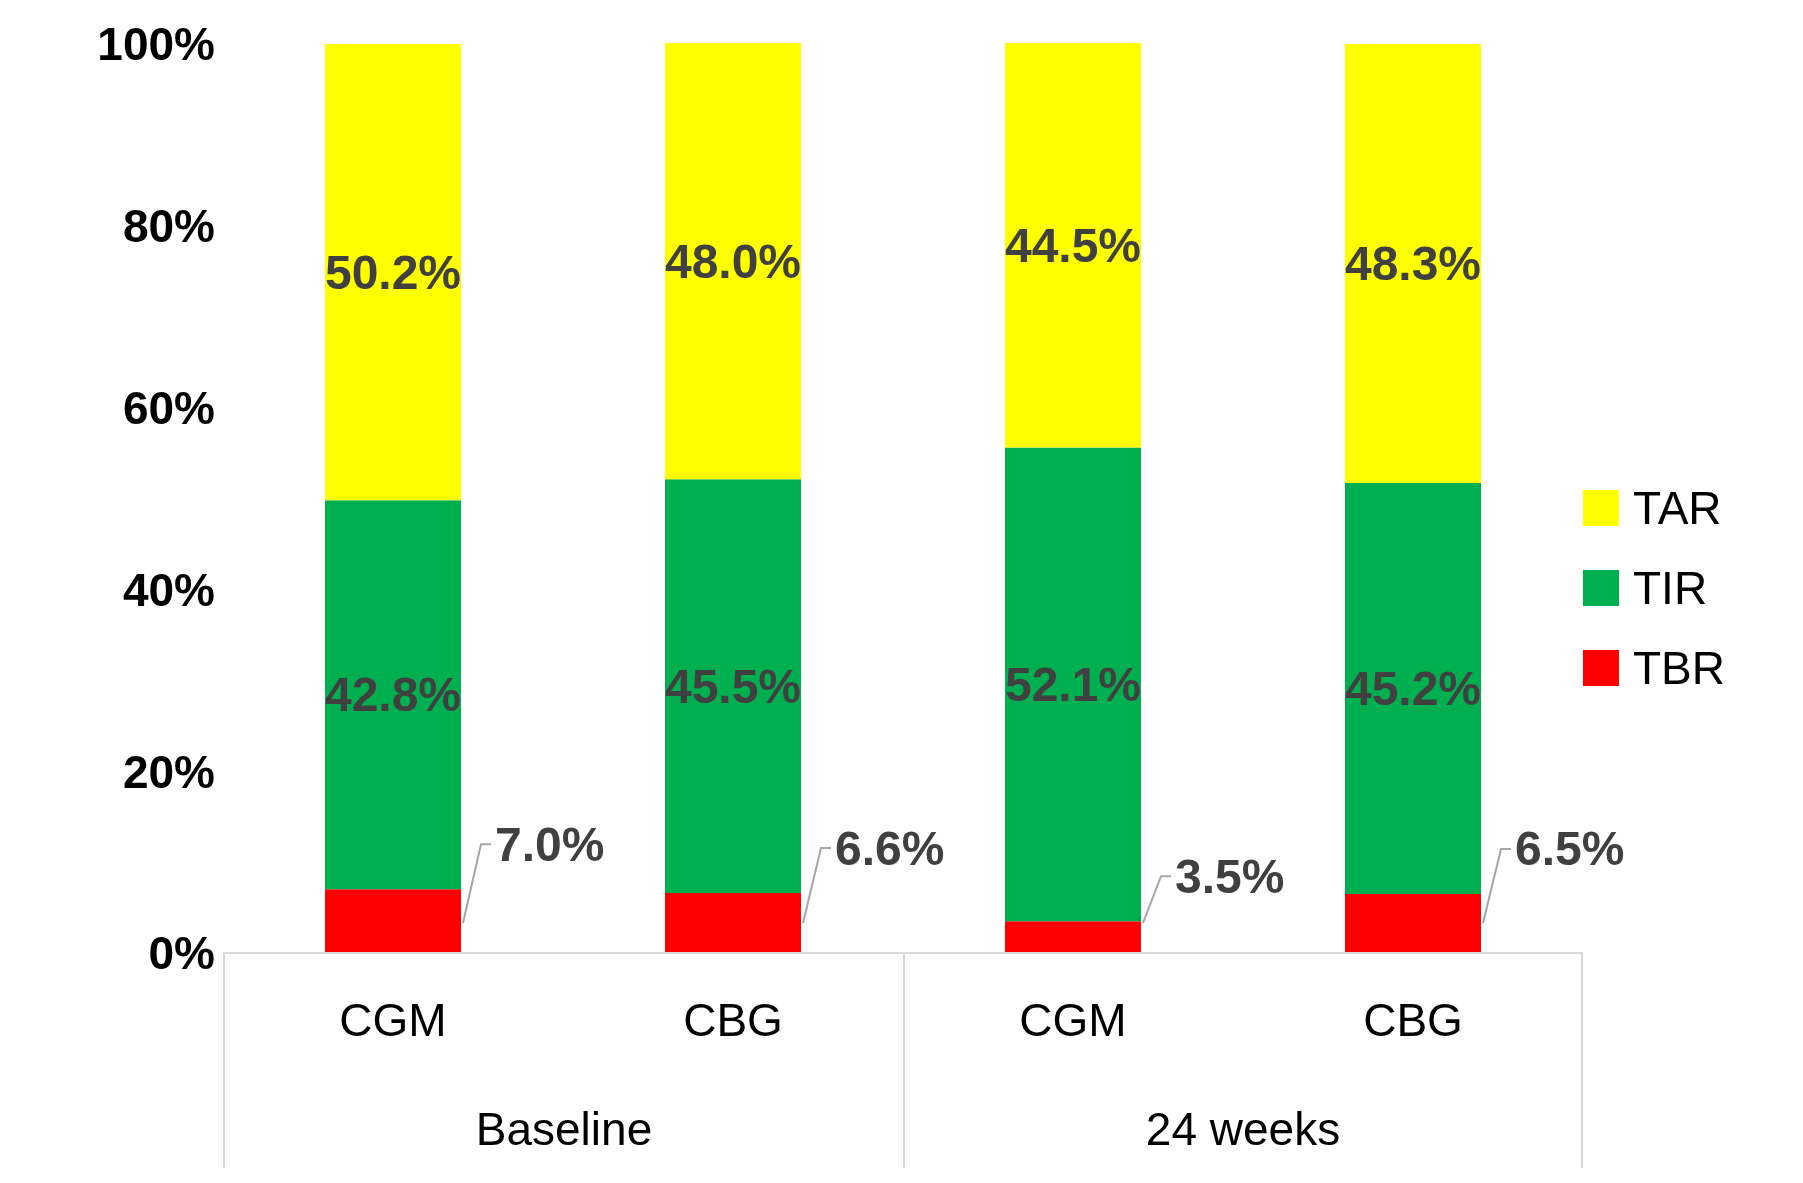 The height and width of the screenshot is (1183, 1803). Describe the element at coordinates (1670, 588) in the screenshot. I see `legend-label: TIR` at that location.